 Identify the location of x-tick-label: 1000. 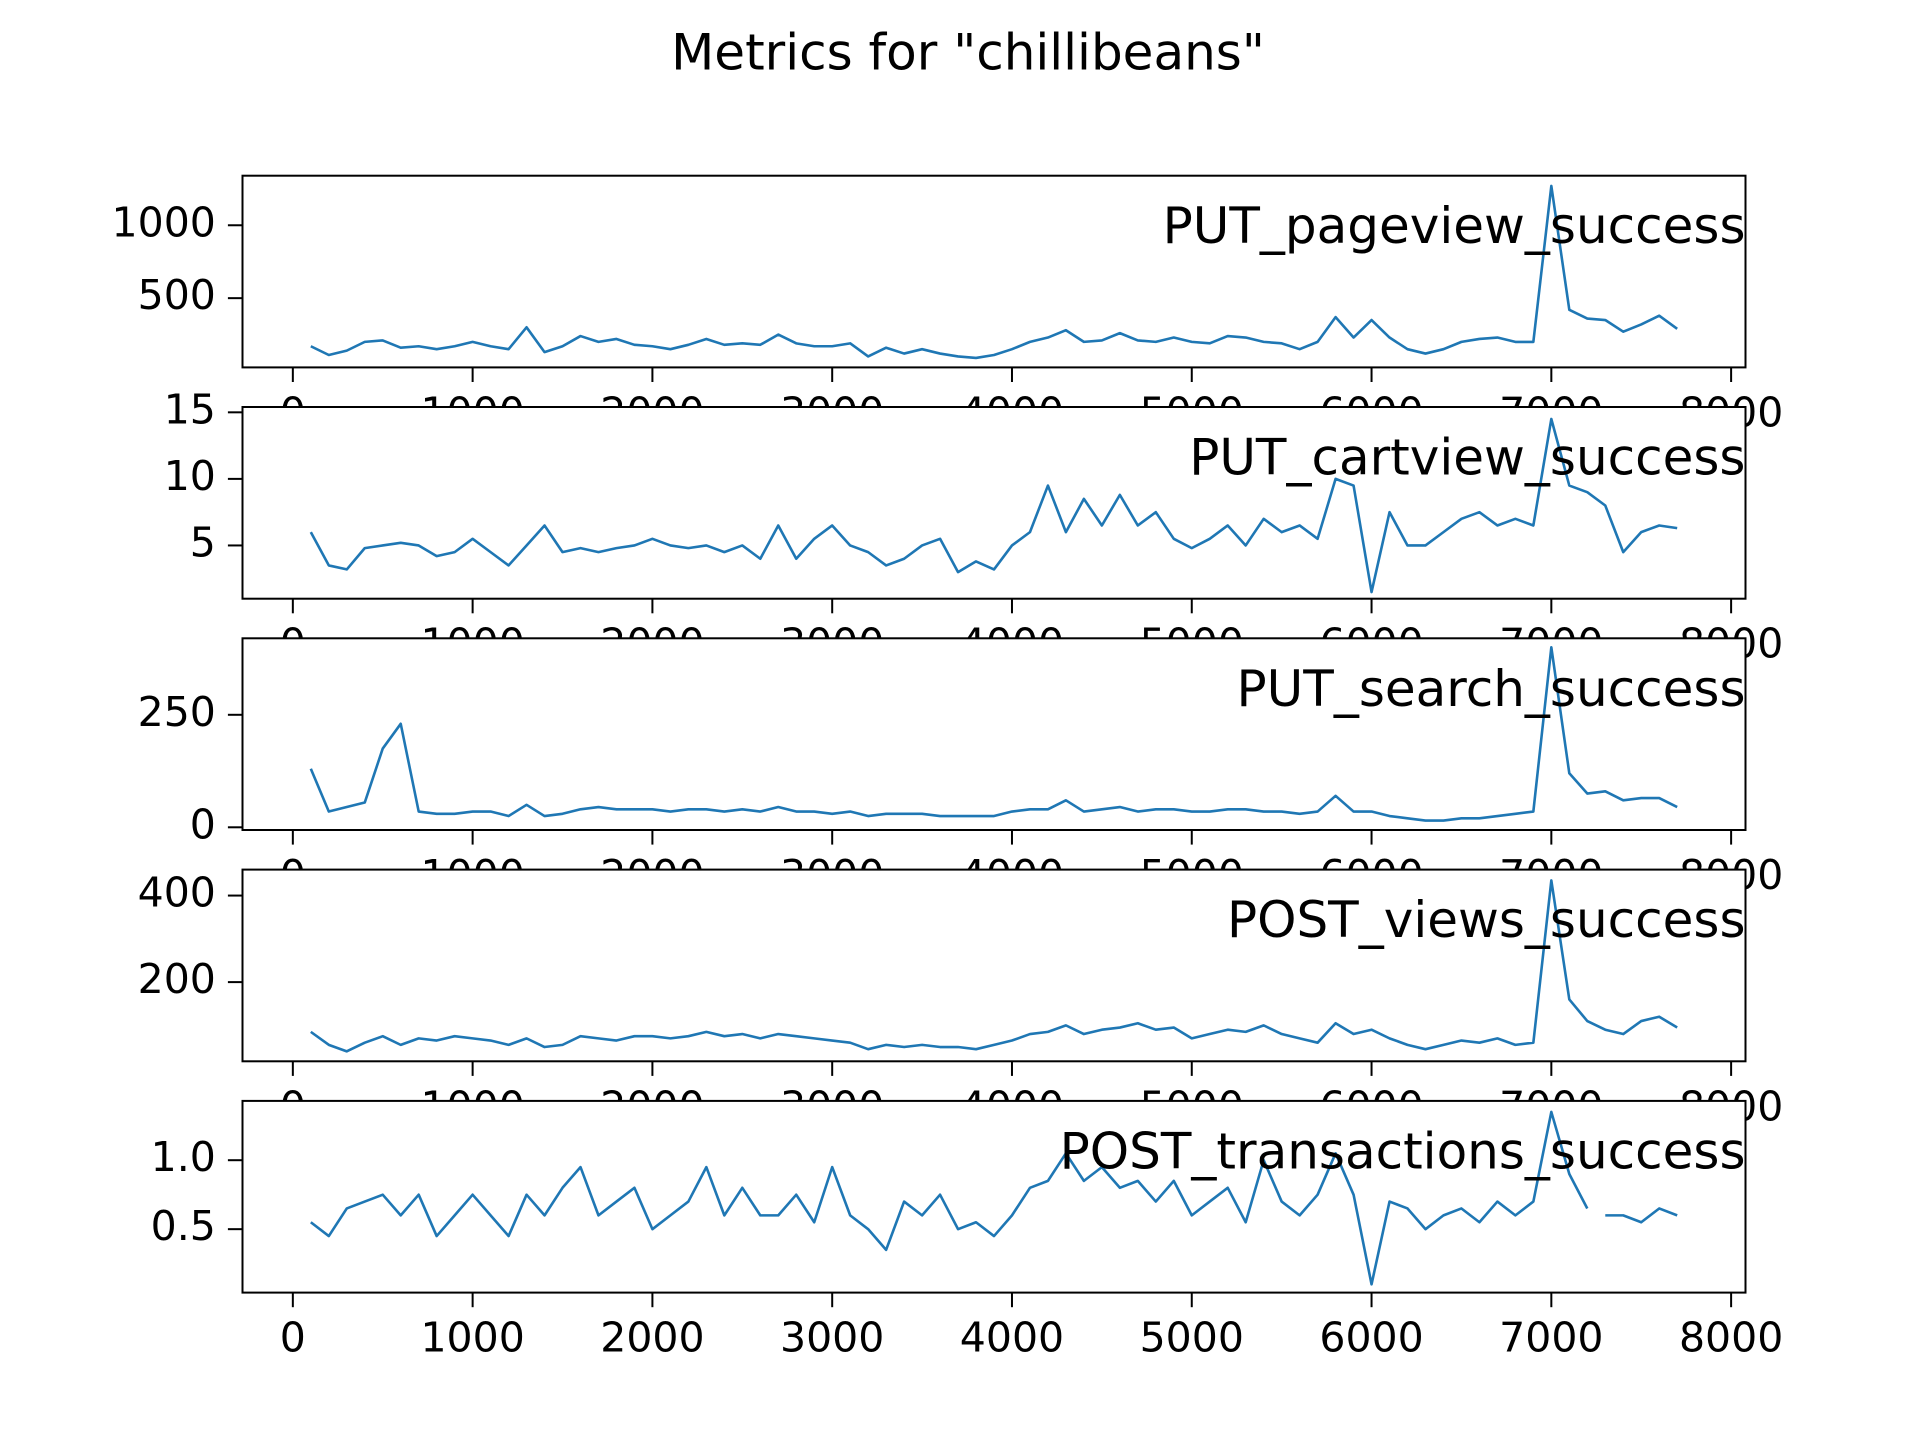
(472, 1338).